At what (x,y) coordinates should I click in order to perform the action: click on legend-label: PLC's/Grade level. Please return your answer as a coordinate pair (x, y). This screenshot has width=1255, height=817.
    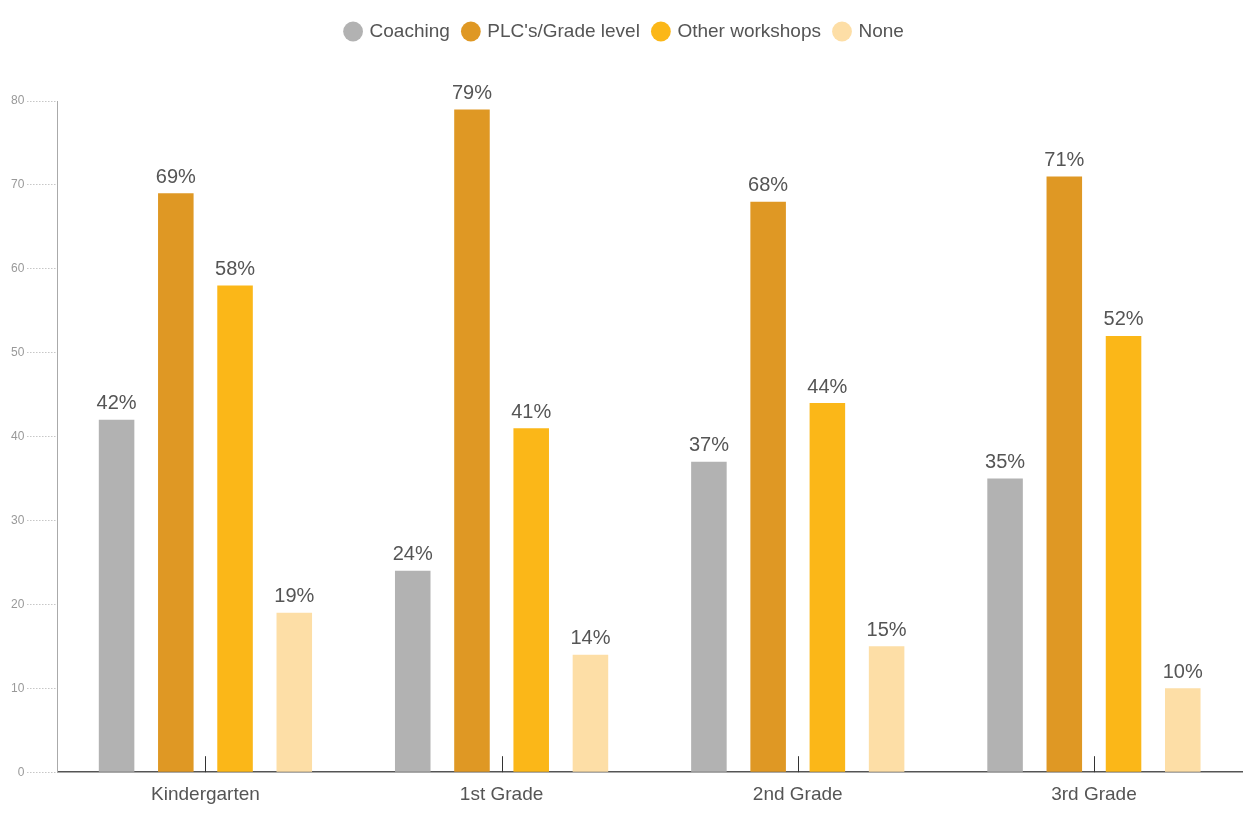
    Looking at the image, I should click on (563, 30).